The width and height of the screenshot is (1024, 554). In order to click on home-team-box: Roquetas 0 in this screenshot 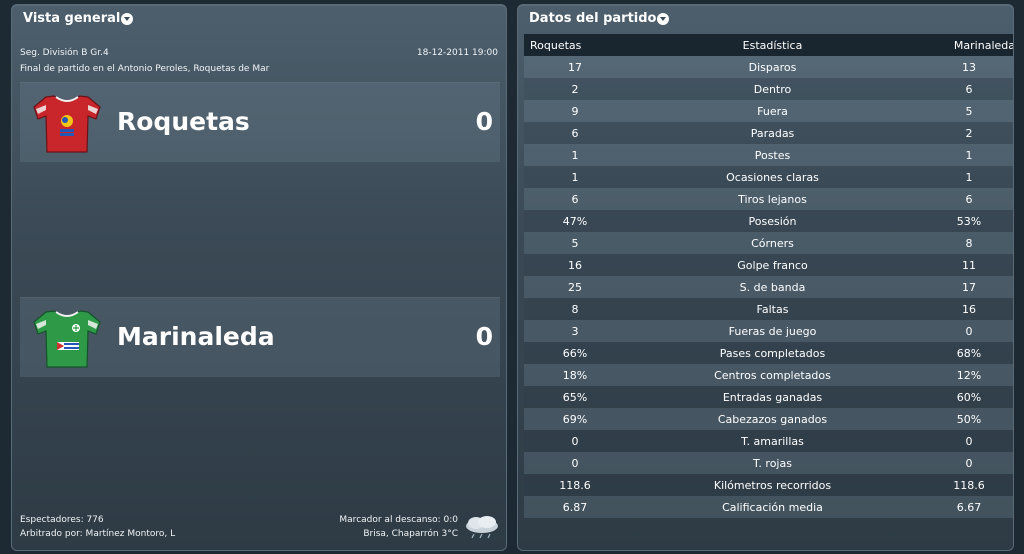, I will do `click(260, 122)`.